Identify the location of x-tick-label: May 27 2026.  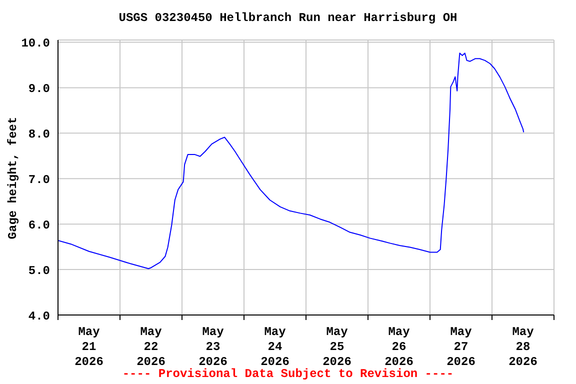
(461, 347).